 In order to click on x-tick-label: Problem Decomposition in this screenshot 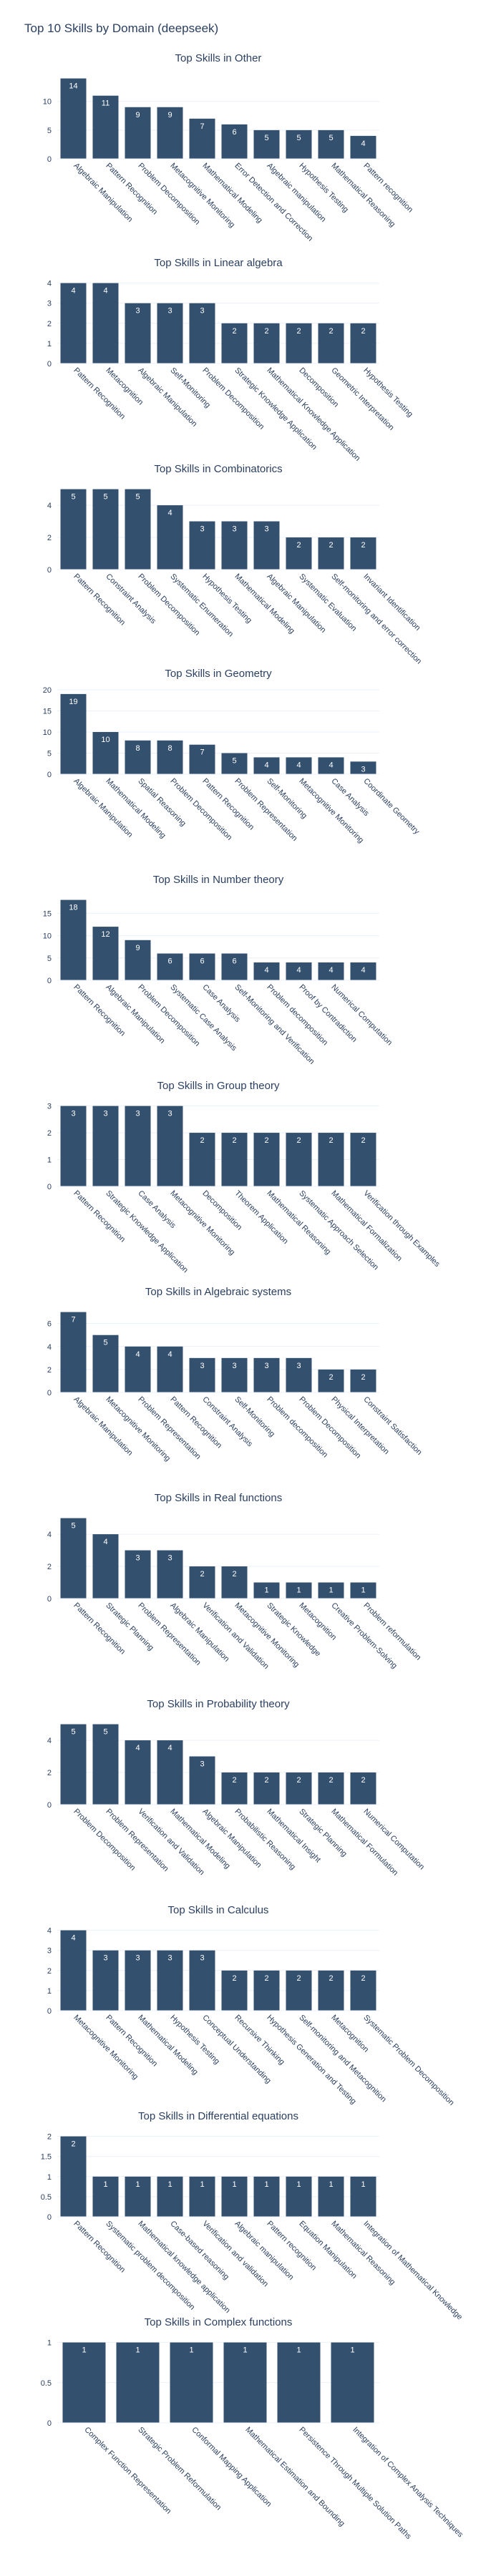, I will do `click(200, 809)`.